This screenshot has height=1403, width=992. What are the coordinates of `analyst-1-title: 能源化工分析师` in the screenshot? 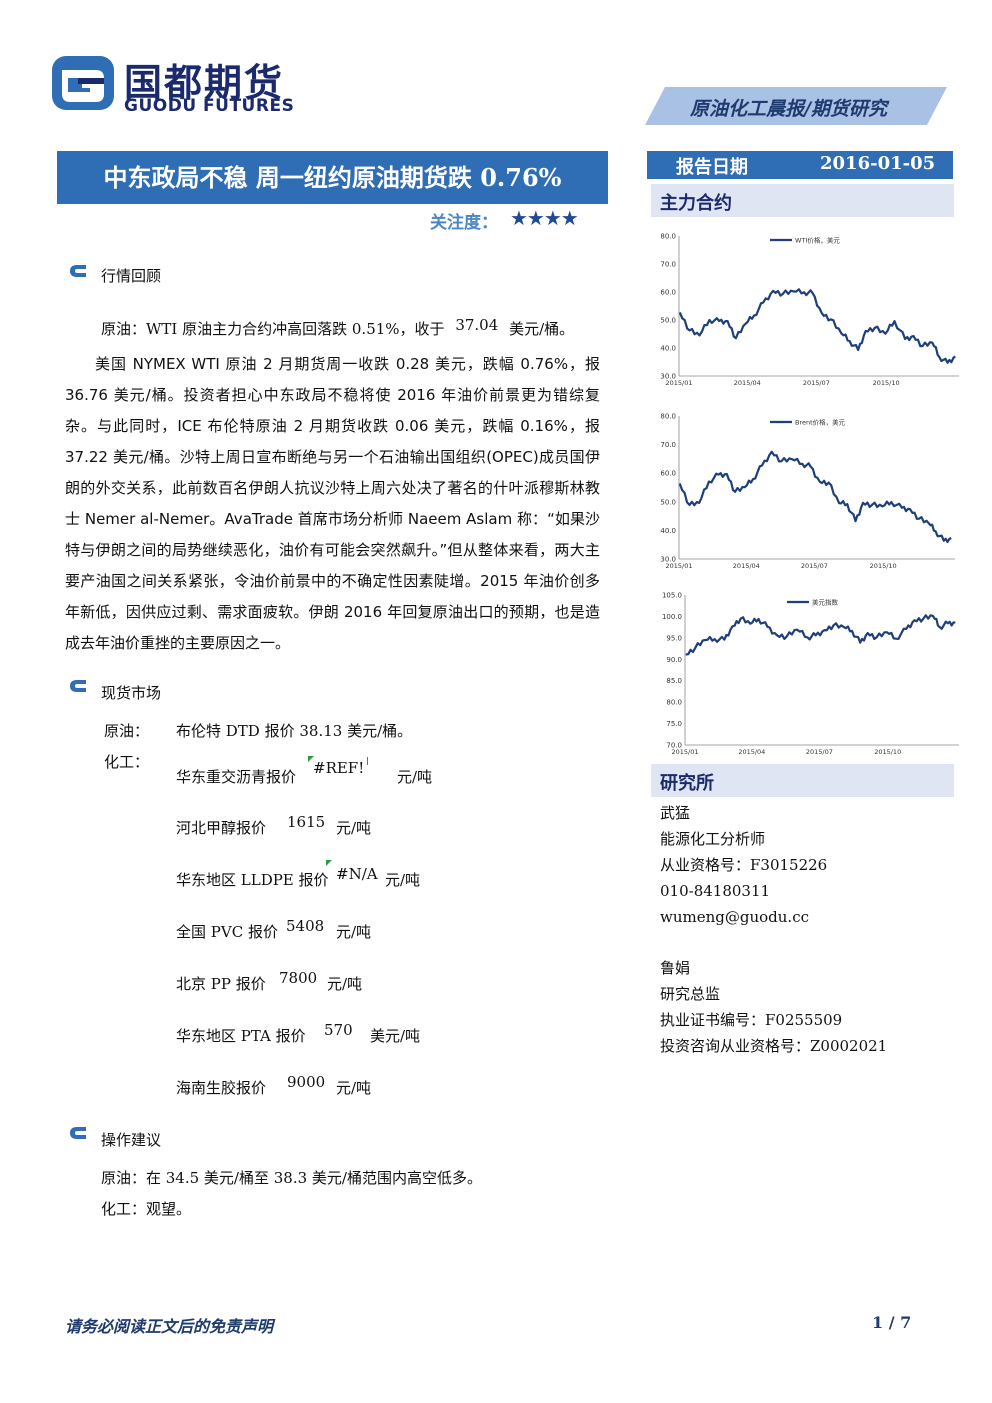 It's located at (713, 839).